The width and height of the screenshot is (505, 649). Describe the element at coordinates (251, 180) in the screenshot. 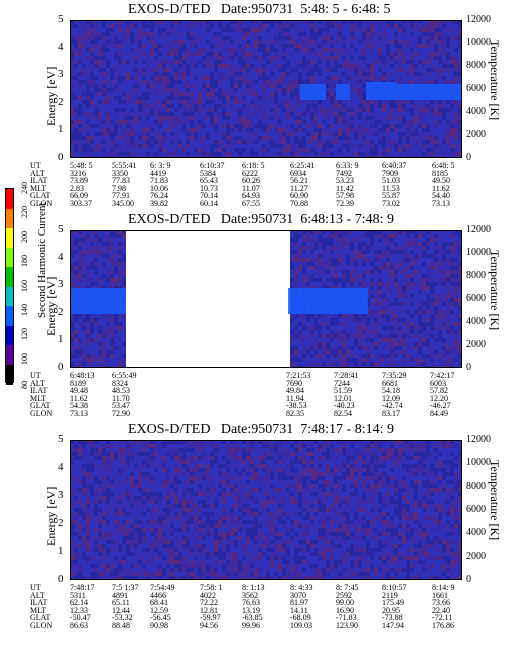

I see `orbit-cell: 60.26` at that location.